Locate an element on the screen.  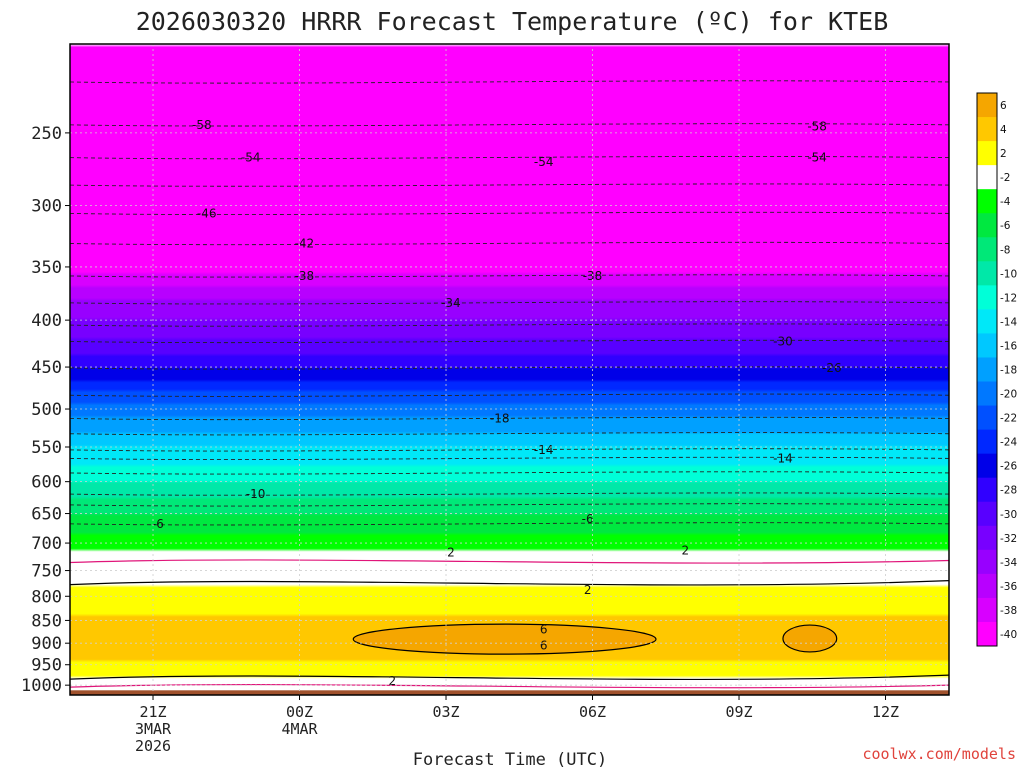
y-tick-label: 450 is located at coordinates (46, 368).